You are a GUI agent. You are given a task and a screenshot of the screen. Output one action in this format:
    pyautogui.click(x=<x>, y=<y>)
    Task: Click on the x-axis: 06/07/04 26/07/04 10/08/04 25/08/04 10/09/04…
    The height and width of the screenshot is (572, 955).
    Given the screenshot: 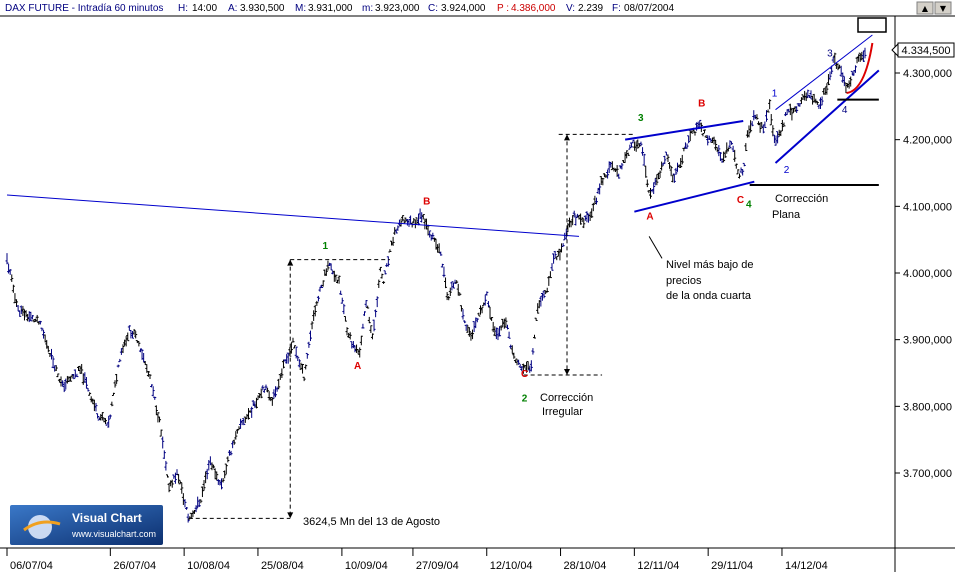 What is the action you would take?
    pyautogui.click(x=417, y=560)
    